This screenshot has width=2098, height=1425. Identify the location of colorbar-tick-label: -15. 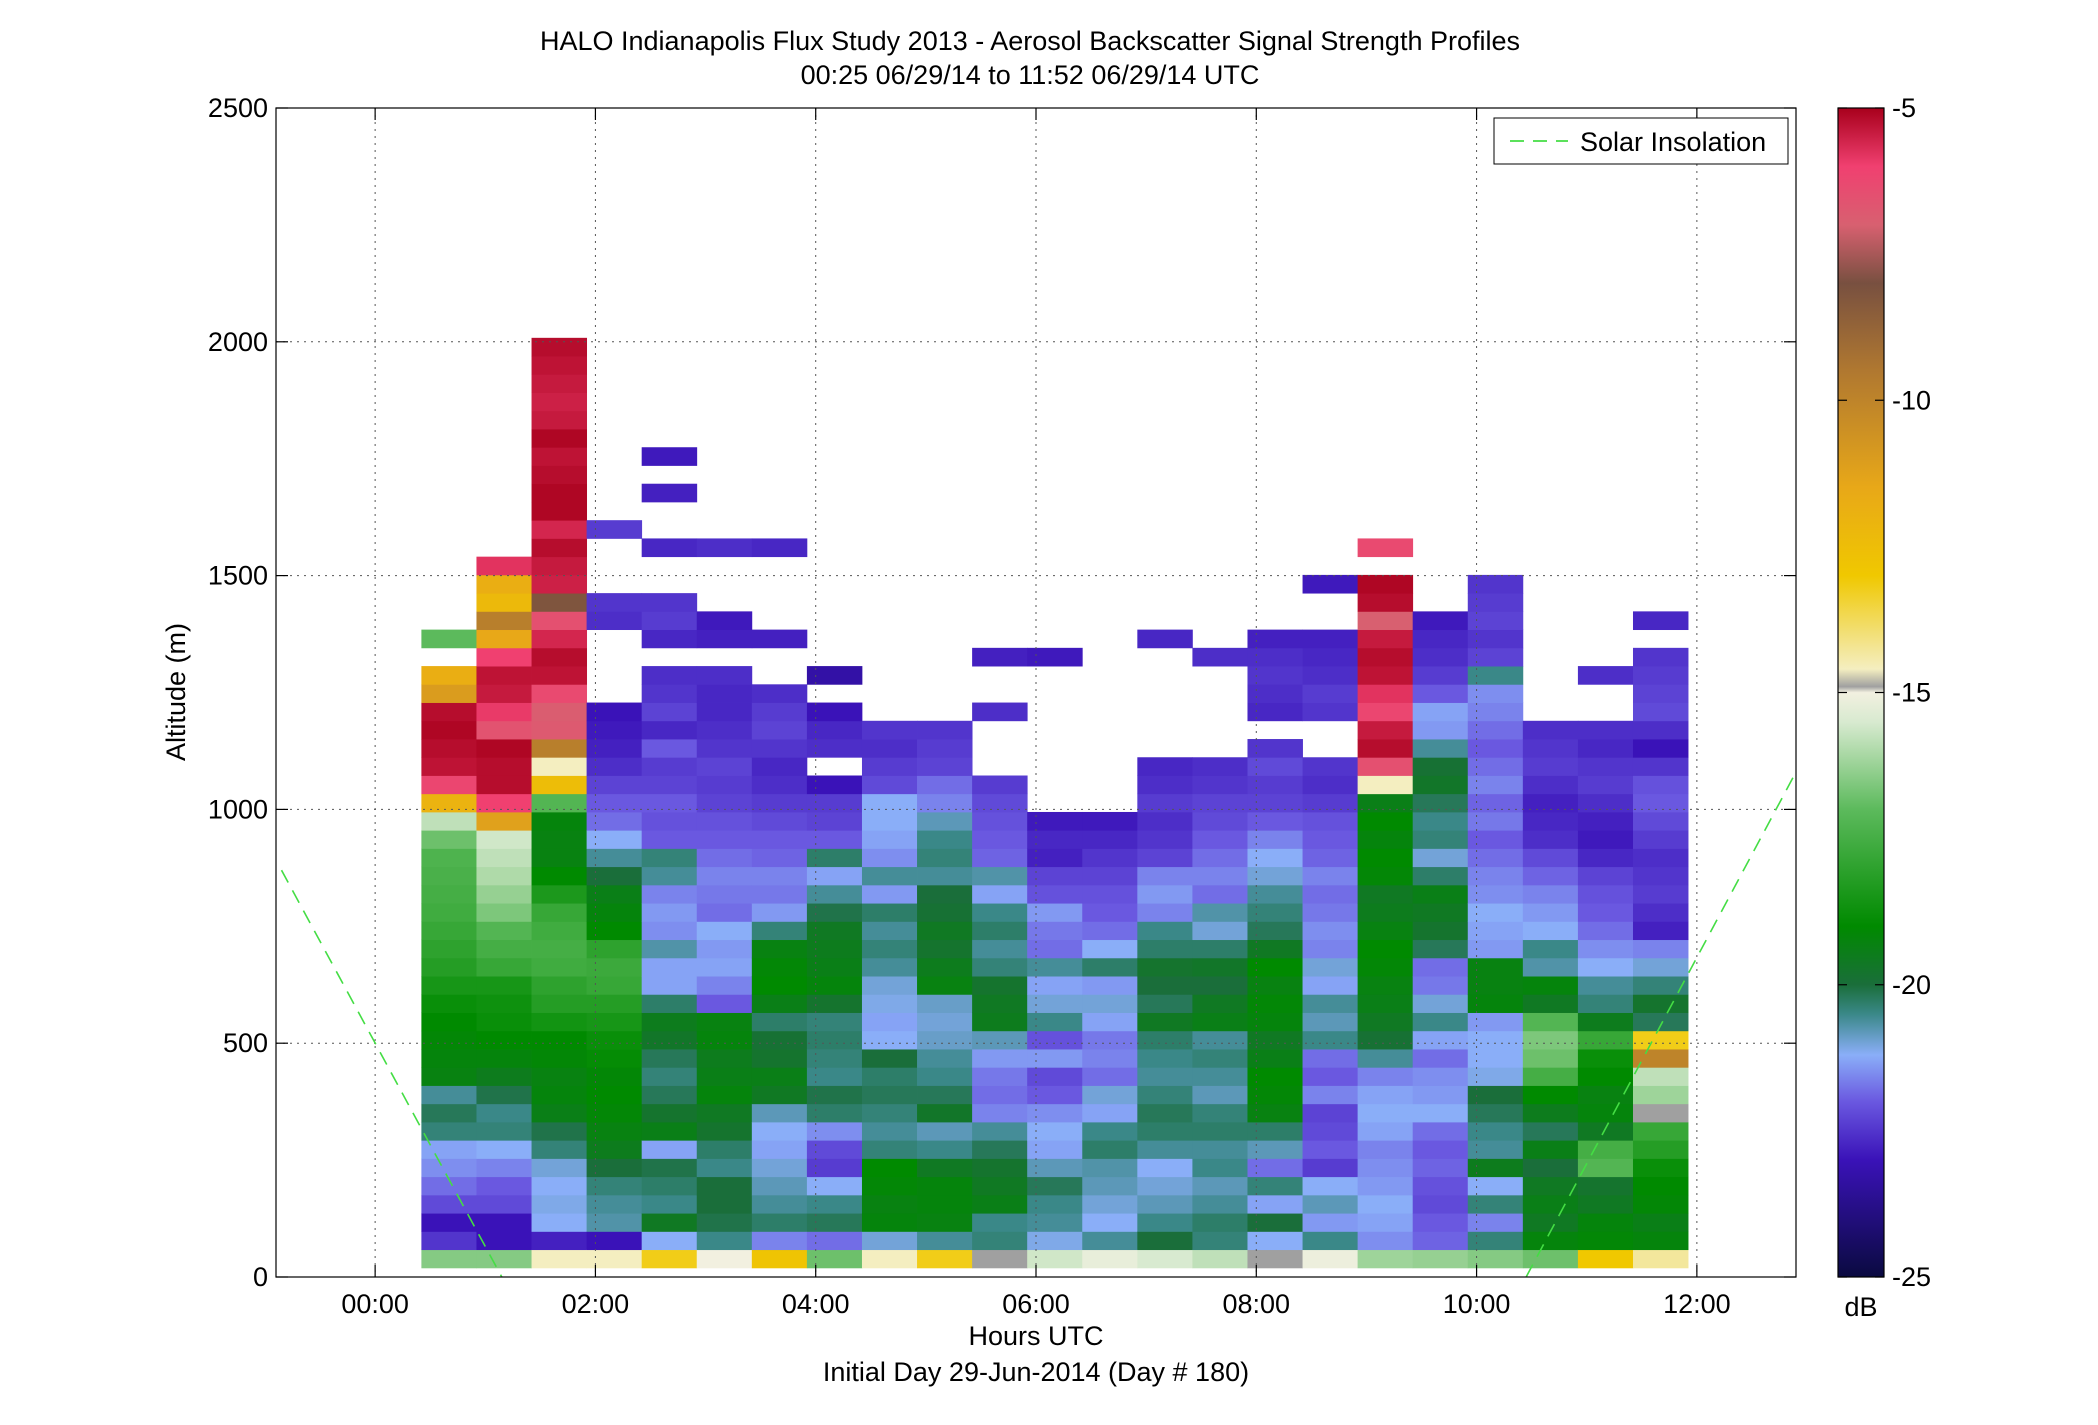
(1911, 693).